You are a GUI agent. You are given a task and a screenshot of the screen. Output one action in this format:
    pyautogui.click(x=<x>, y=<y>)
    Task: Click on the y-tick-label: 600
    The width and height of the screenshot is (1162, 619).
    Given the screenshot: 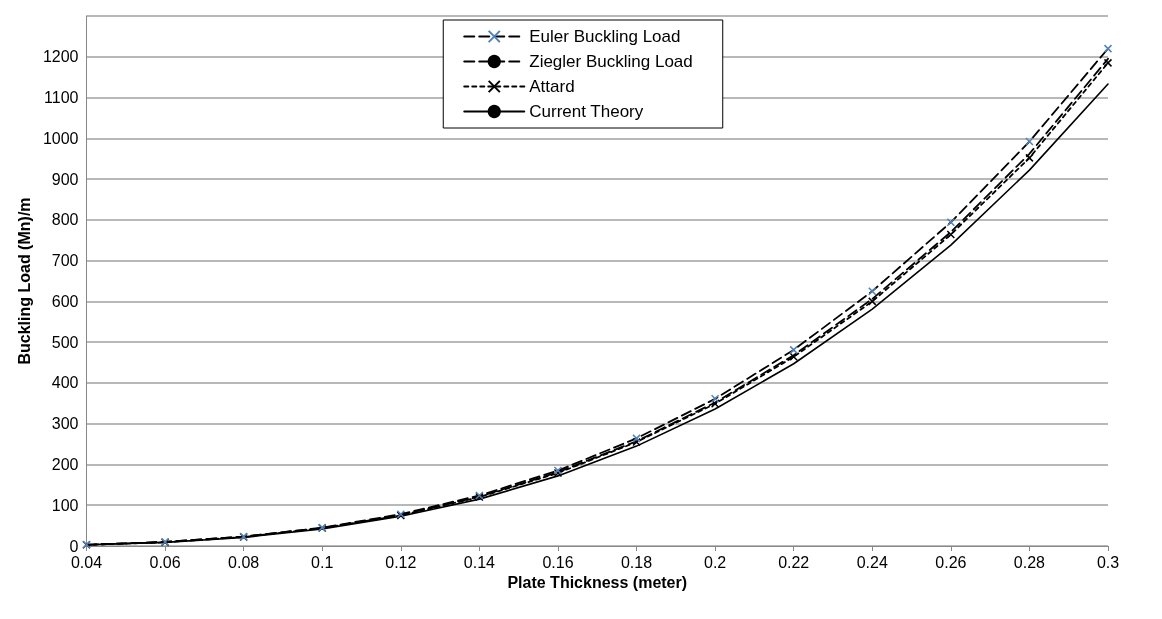 What is the action you would take?
    pyautogui.click(x=65, y=301)
    